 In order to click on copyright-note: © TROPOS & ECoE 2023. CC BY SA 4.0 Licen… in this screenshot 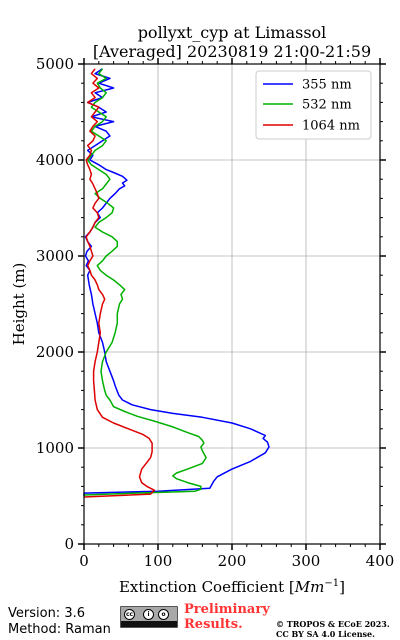, I will do `click(333, 629)`.